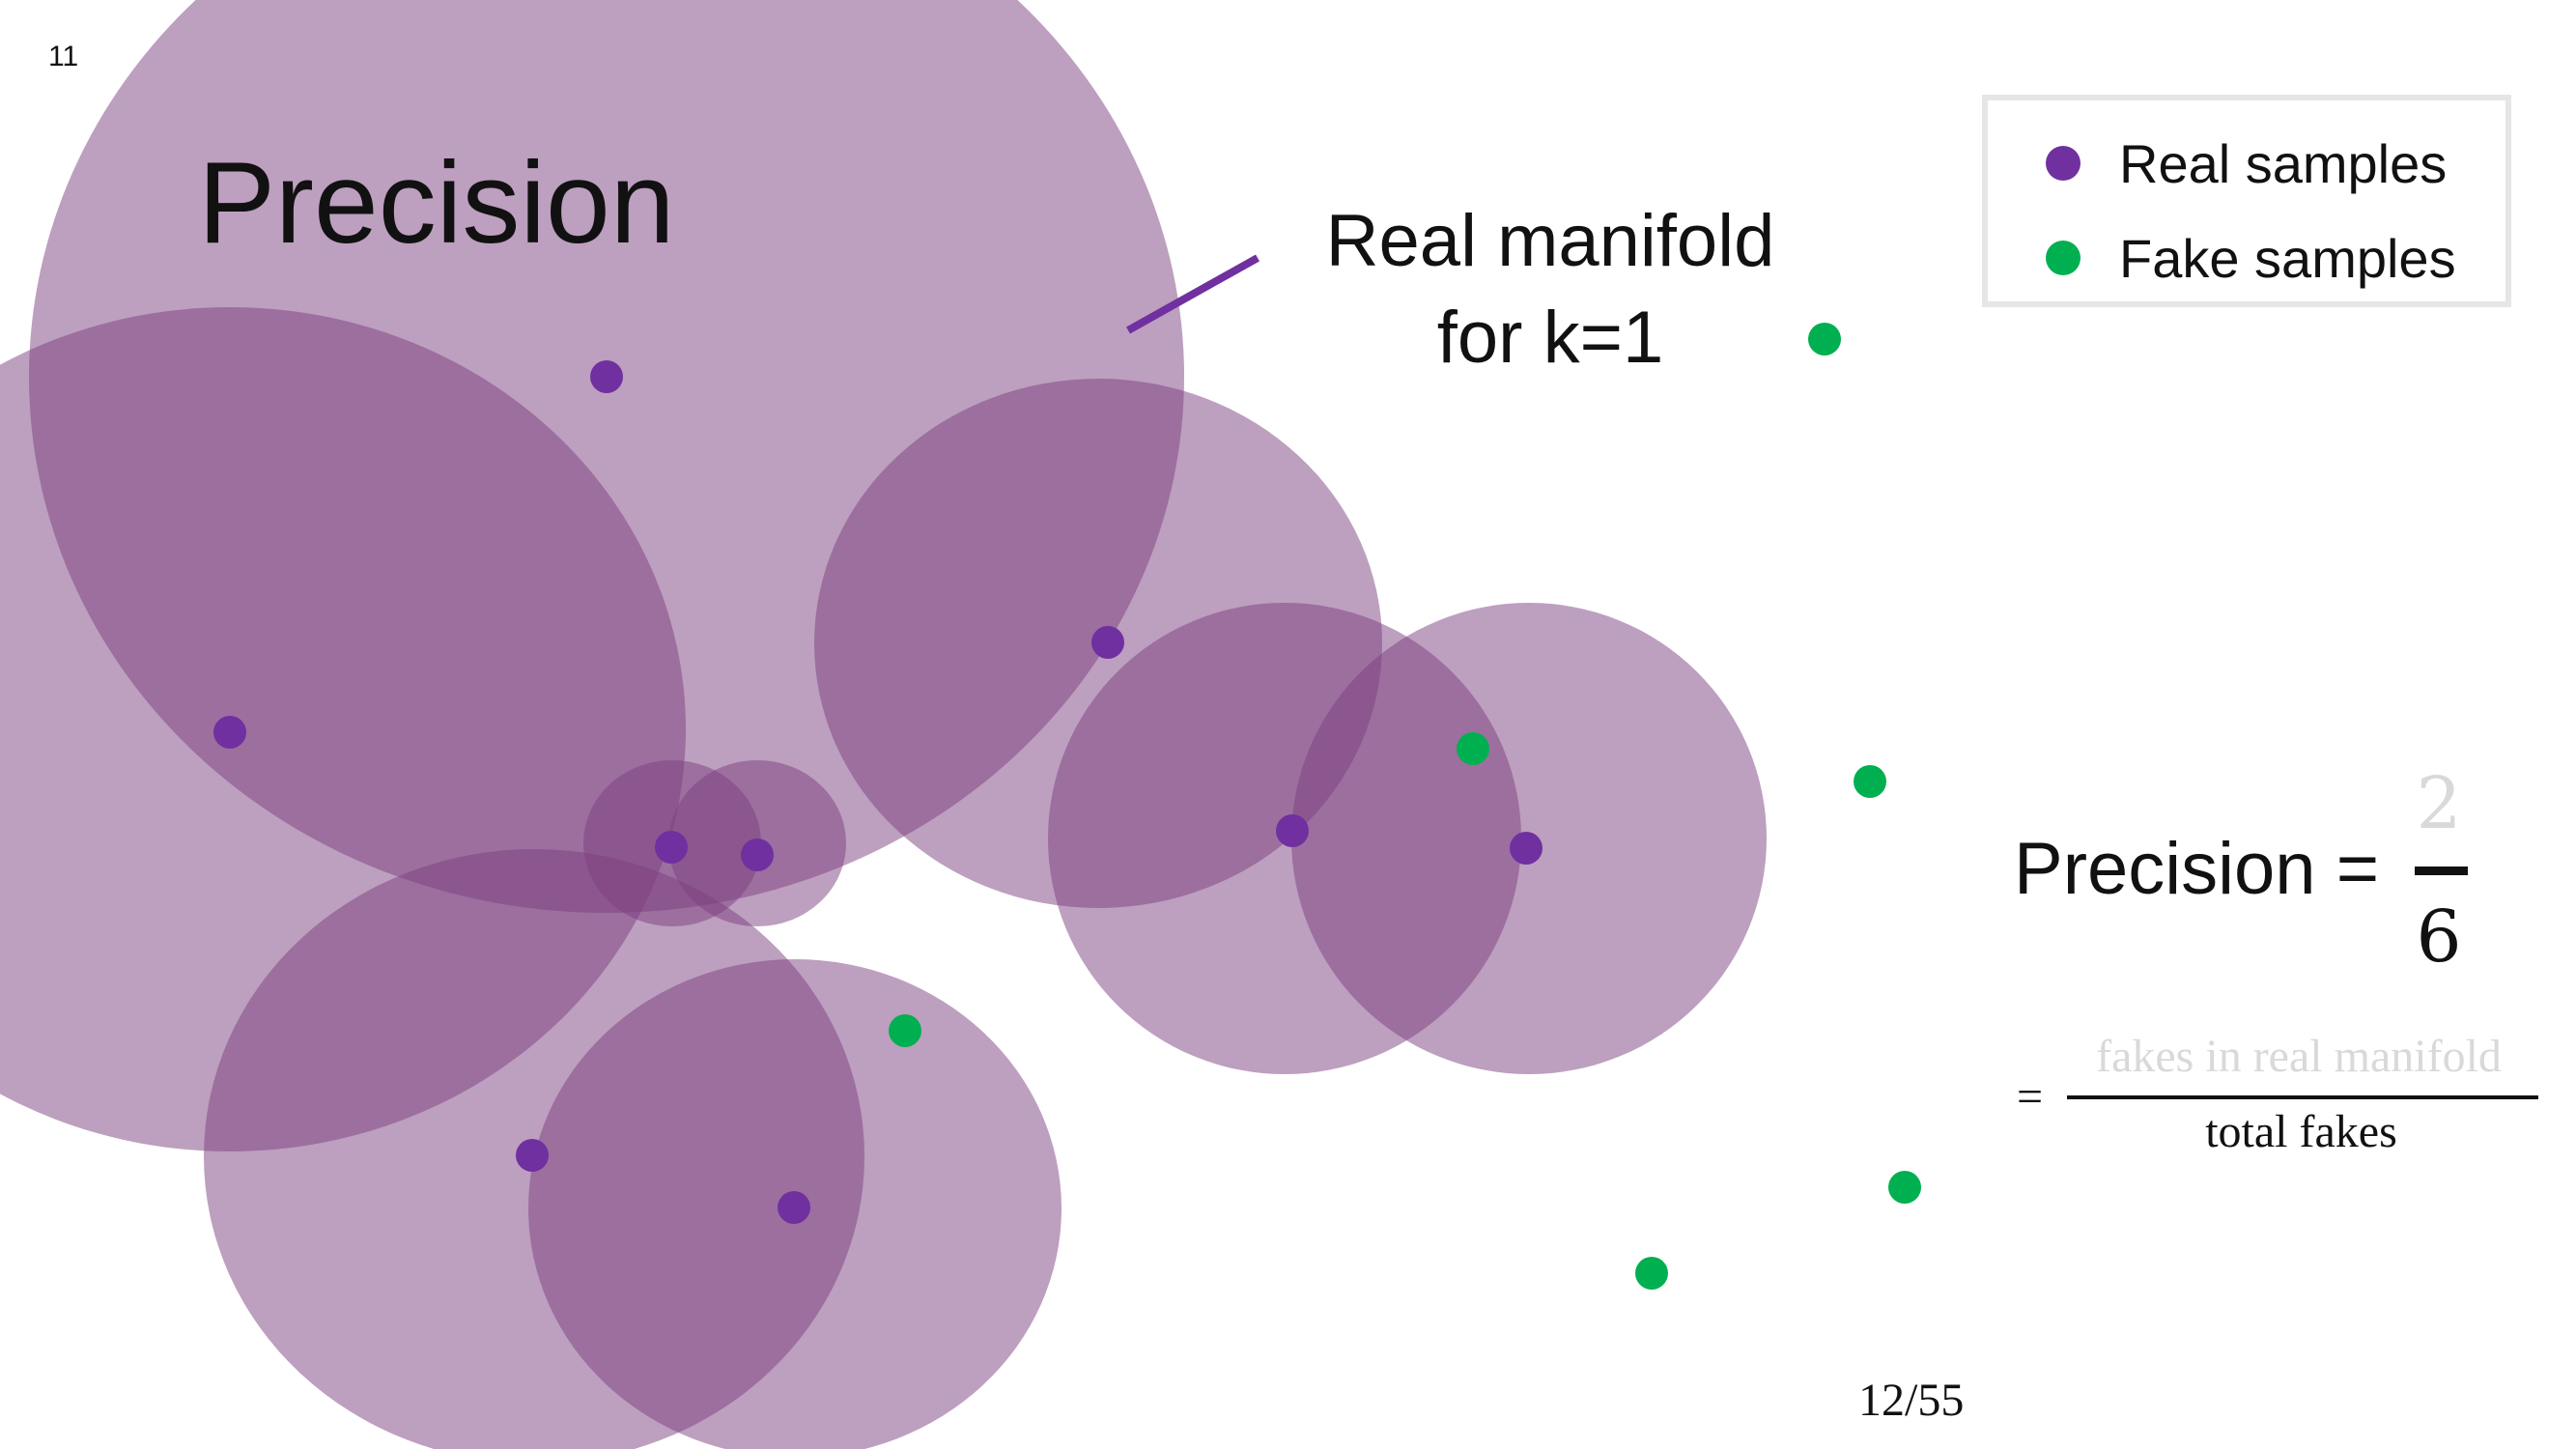 The height and width of the screenshot is (1449, 2576). What do you see at coordinates (2287, 258) in the screenshot?
I see `legend-label-fake: Fake samples` at bounding box center [2287, 258].